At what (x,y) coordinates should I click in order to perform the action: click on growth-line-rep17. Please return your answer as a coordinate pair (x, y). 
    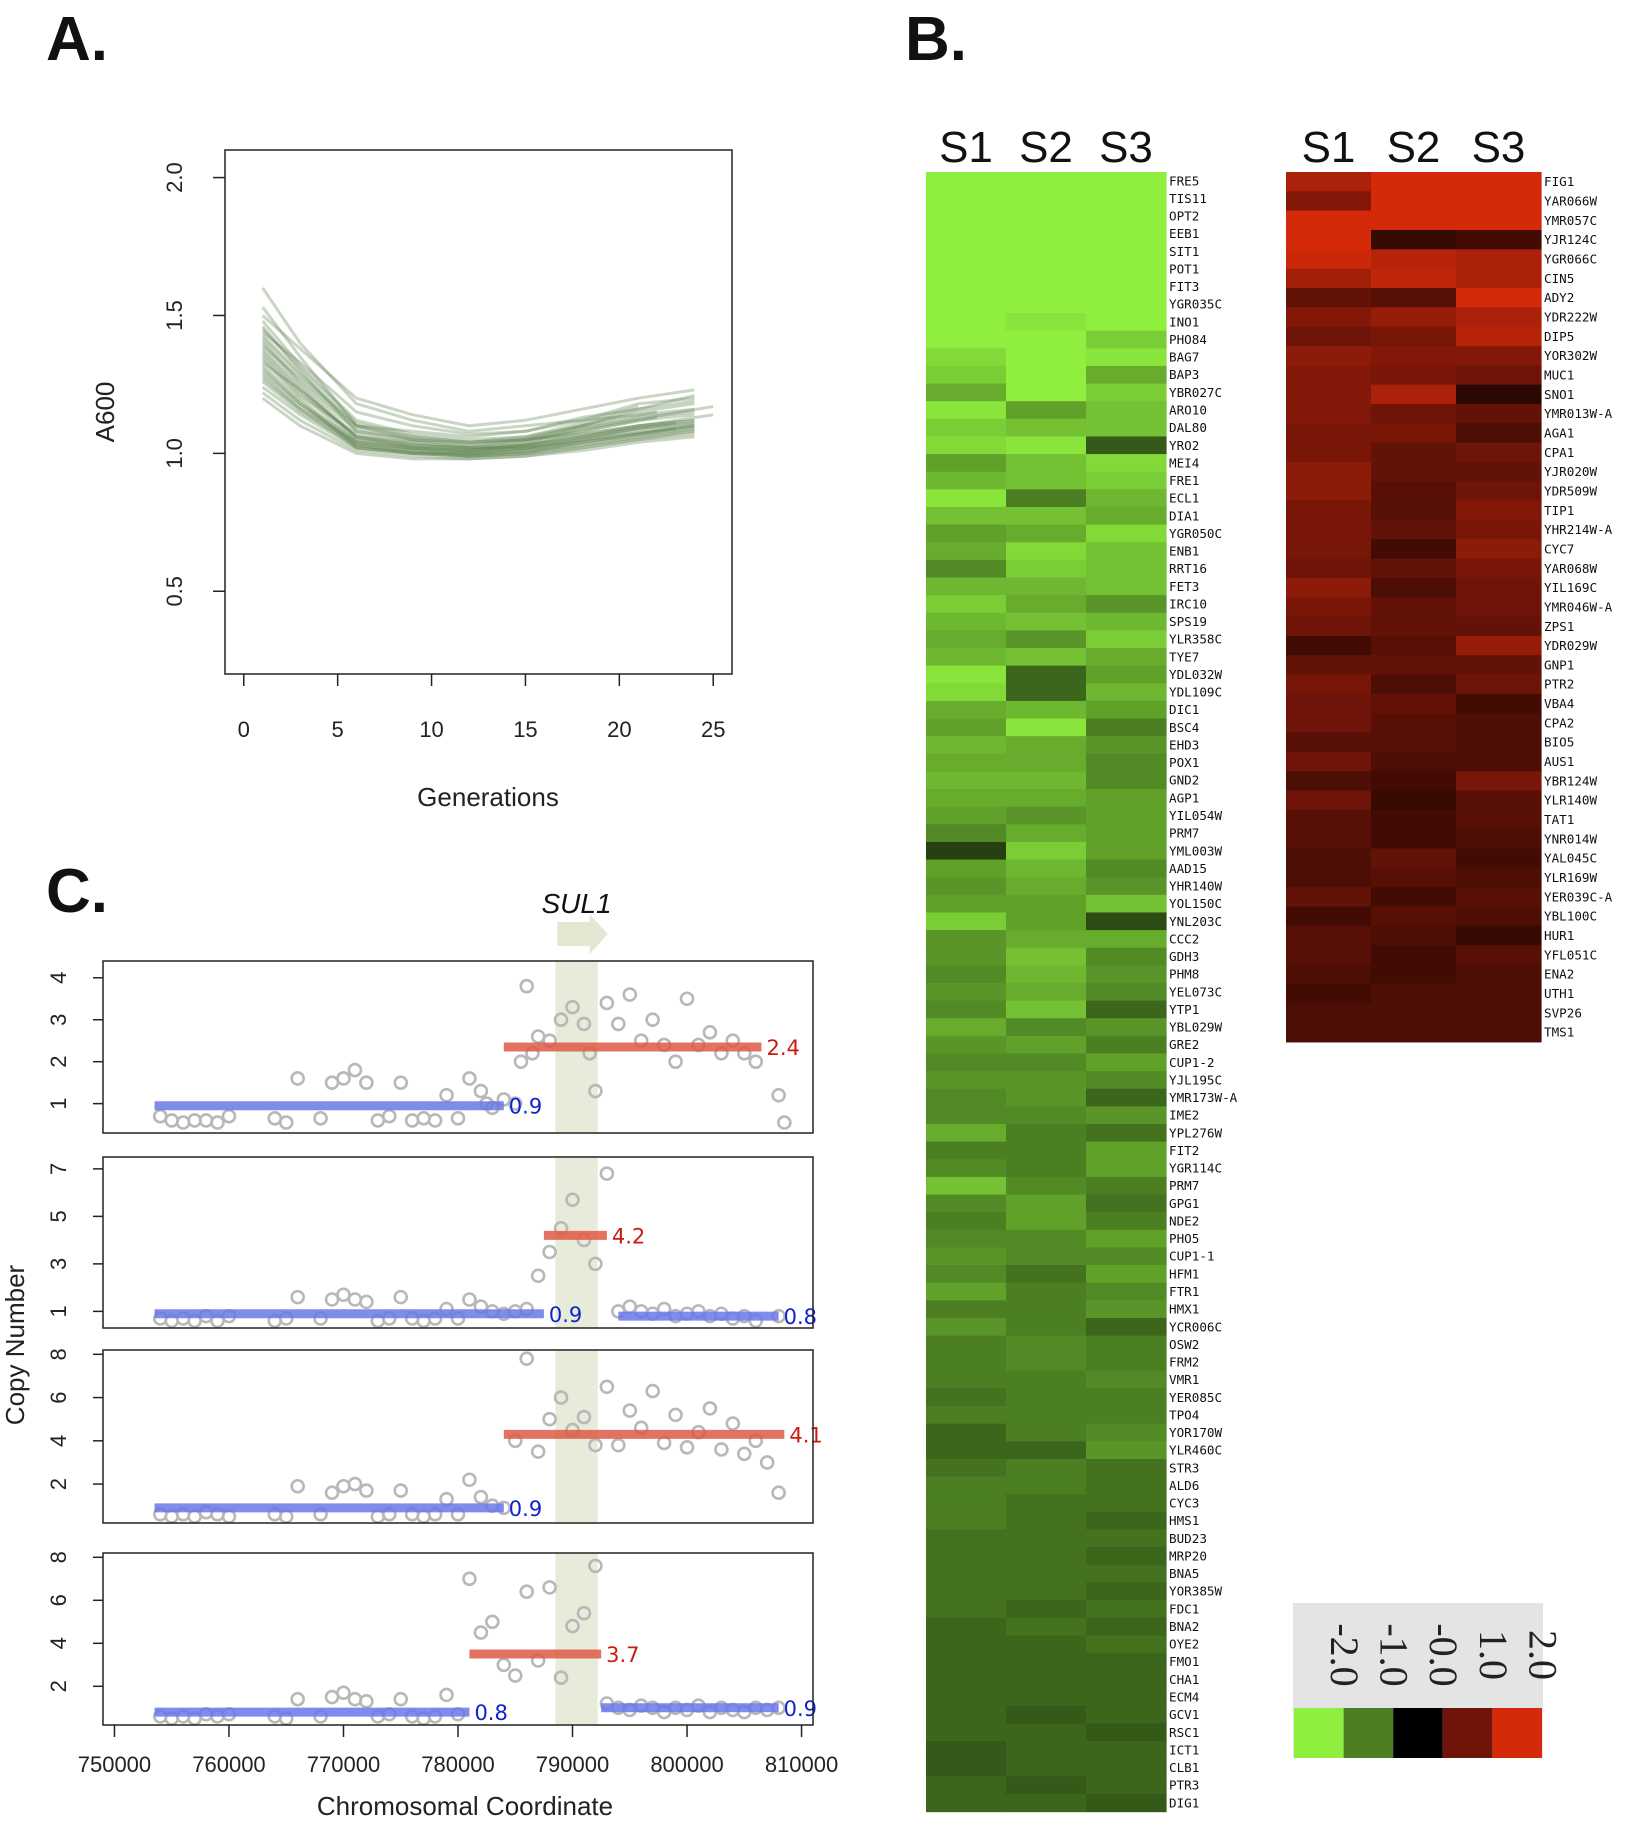
    Looking at the image, I should click on (478, 383).